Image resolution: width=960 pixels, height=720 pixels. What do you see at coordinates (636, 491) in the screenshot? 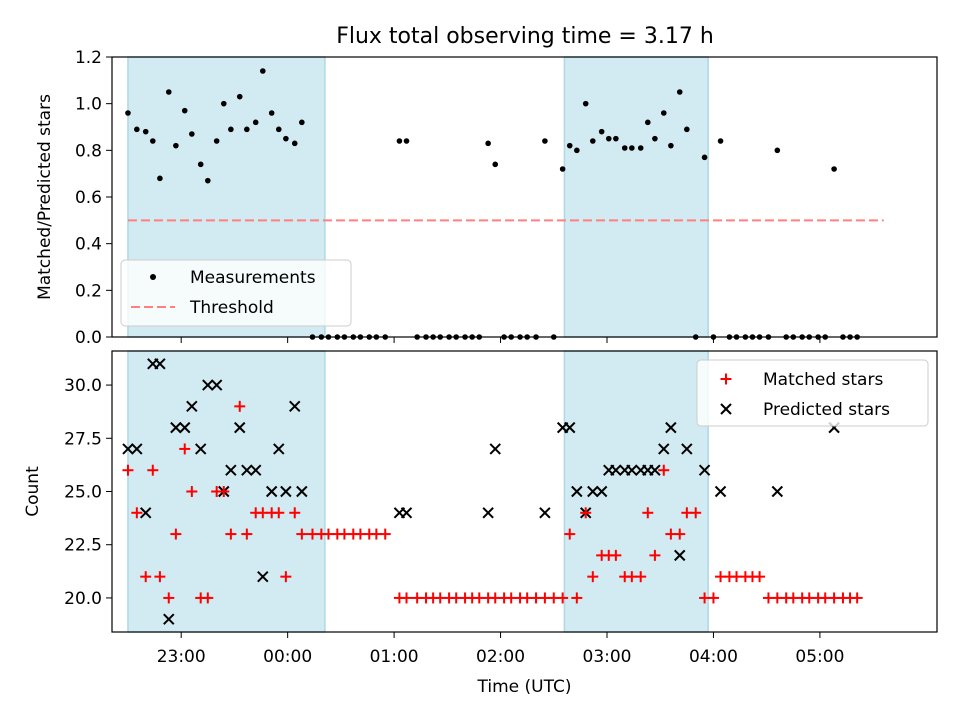
I see `highlight-span` at bounding box center [636, 491].